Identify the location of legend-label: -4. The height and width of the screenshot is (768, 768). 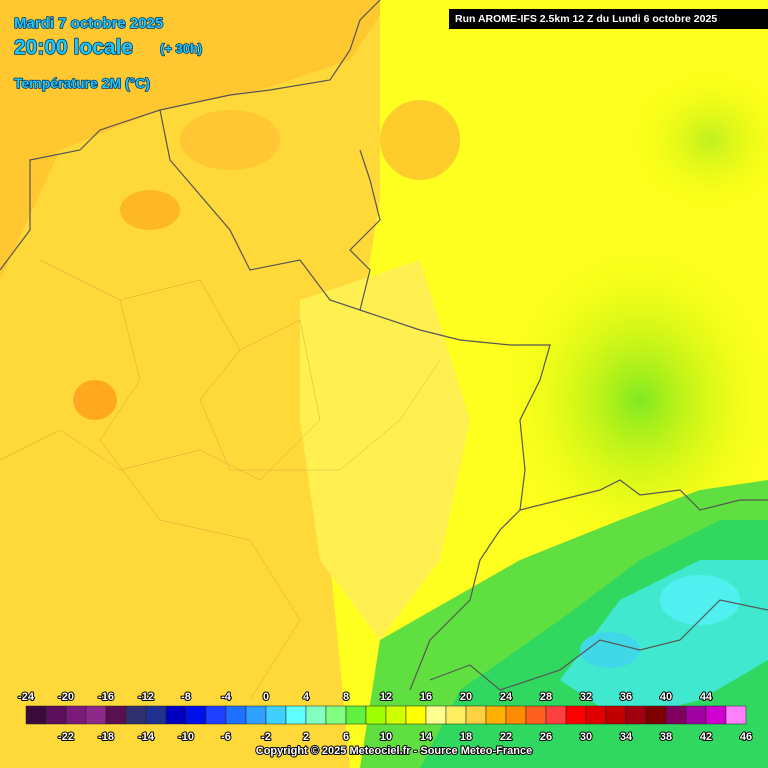
(226, 697).